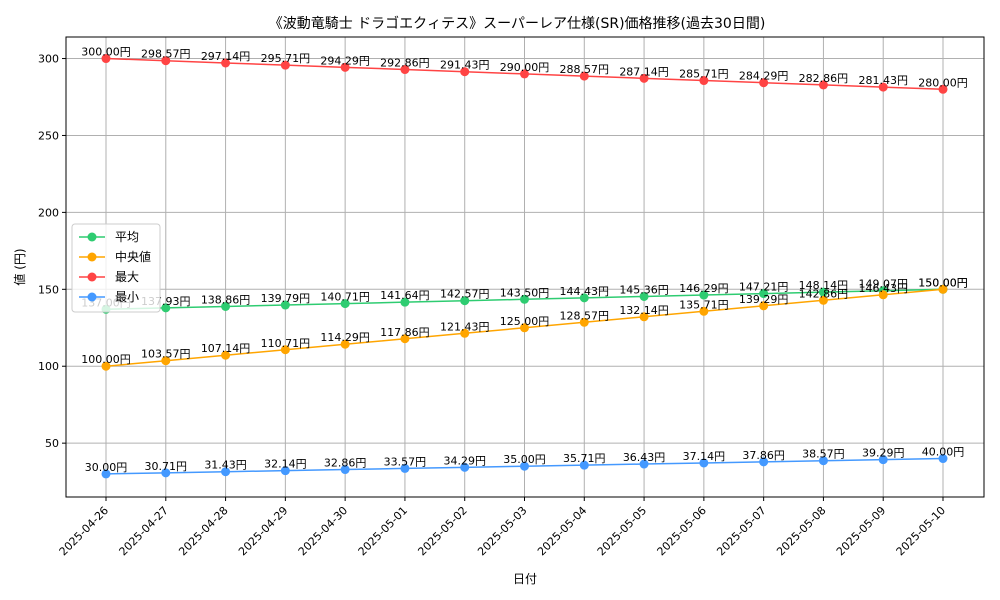 The height and width of the screenshot is (600, 1000). Describe the element at coordinates (323, 531) in the screenshot. I see `x-tick-label: 2025-04-30` at that location.